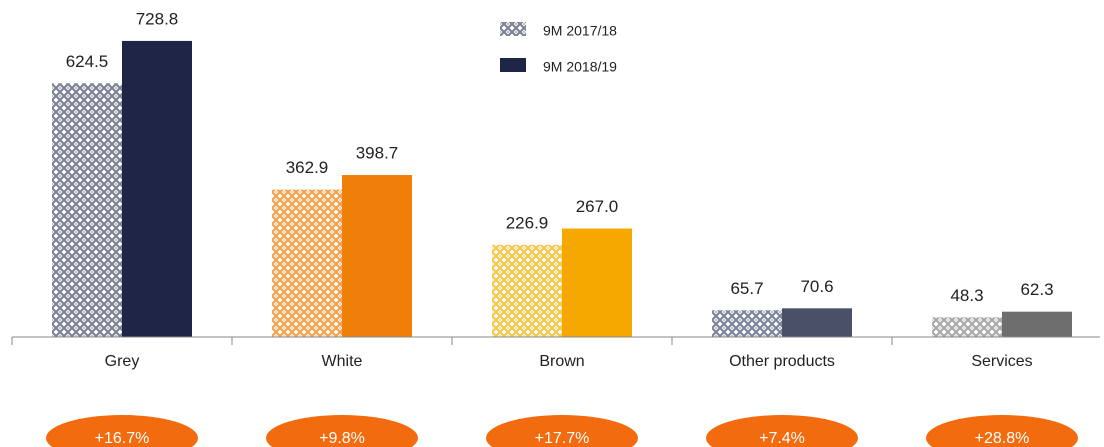 The width and height of the screenshot is (1104, 447). What do you see at coordinates (342, 438) in the screenshot?
I see `growth-label: +9.8%` at bounding box center [342, 438].